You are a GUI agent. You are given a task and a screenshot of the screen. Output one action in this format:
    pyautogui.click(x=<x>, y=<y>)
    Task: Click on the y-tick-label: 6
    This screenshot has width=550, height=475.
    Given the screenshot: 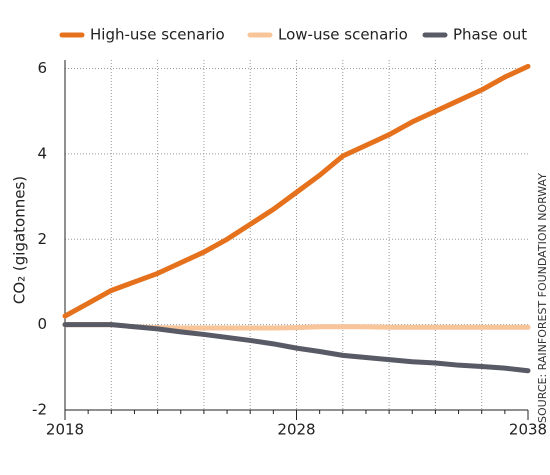 What is the action you would take?
    pyautogui.click(x=42, y=68)
    